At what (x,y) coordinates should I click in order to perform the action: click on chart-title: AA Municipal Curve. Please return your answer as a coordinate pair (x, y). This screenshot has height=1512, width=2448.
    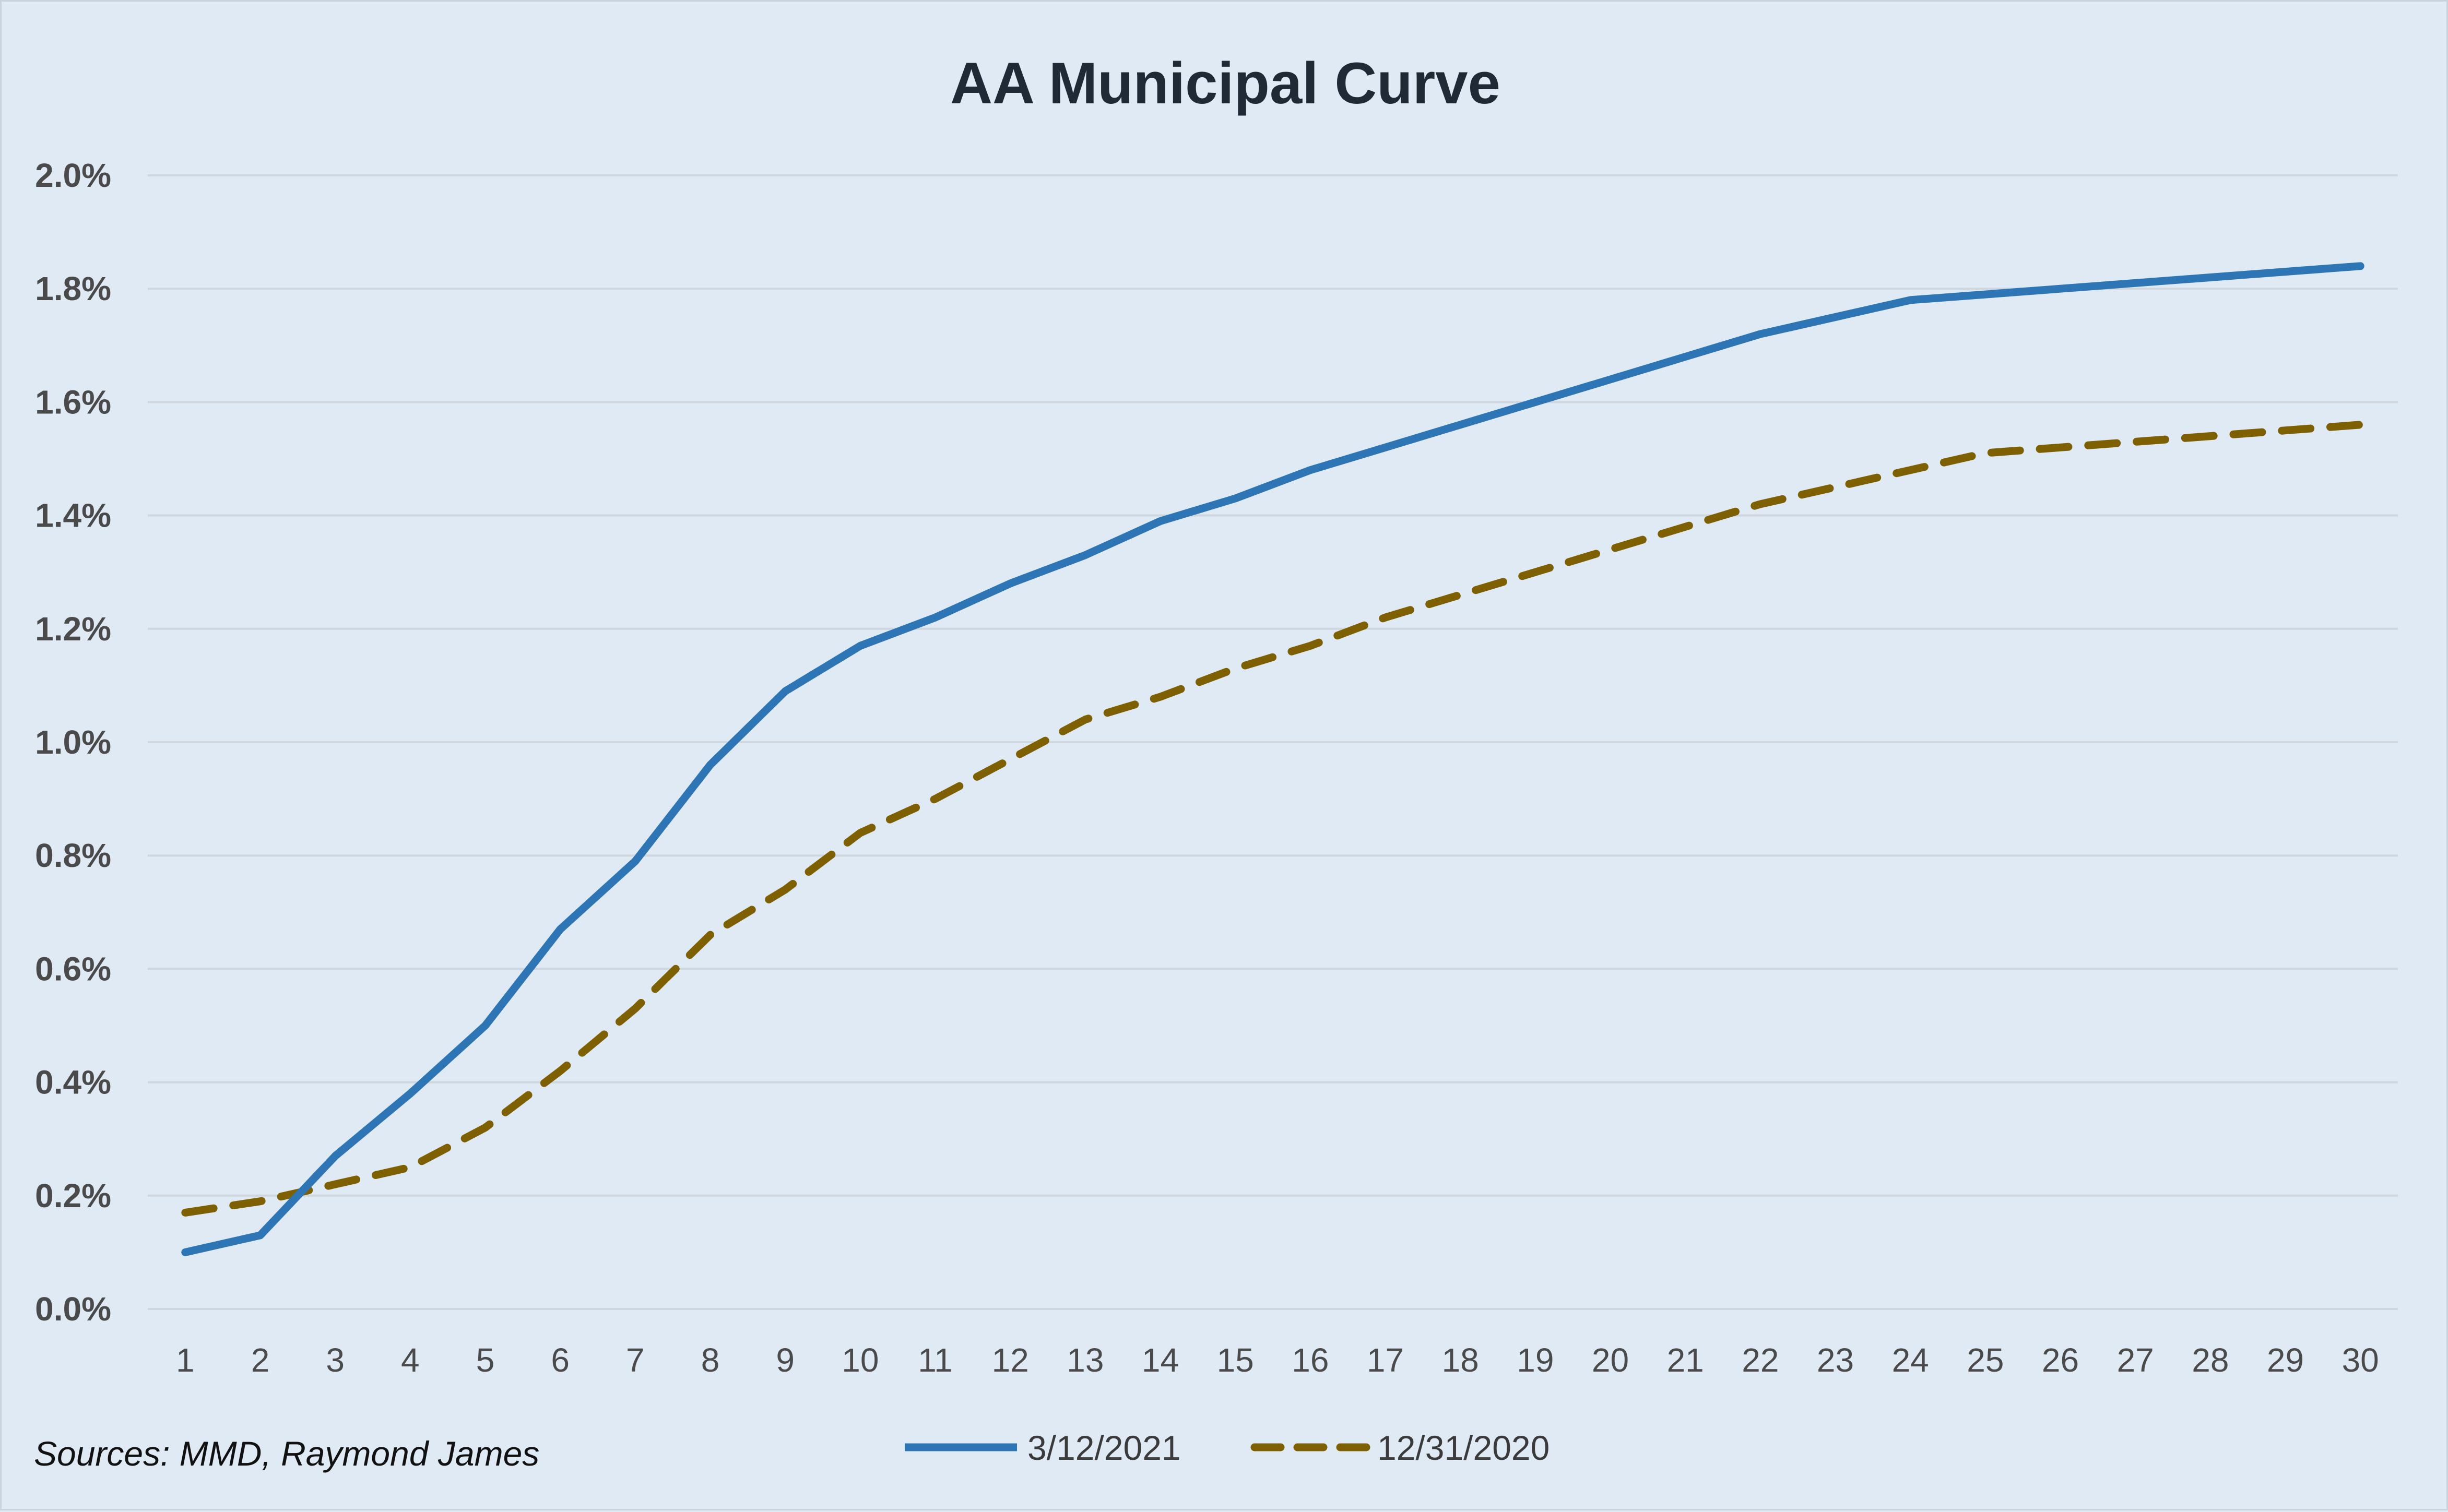
    Looking at the image, I should click on (1225, 83).